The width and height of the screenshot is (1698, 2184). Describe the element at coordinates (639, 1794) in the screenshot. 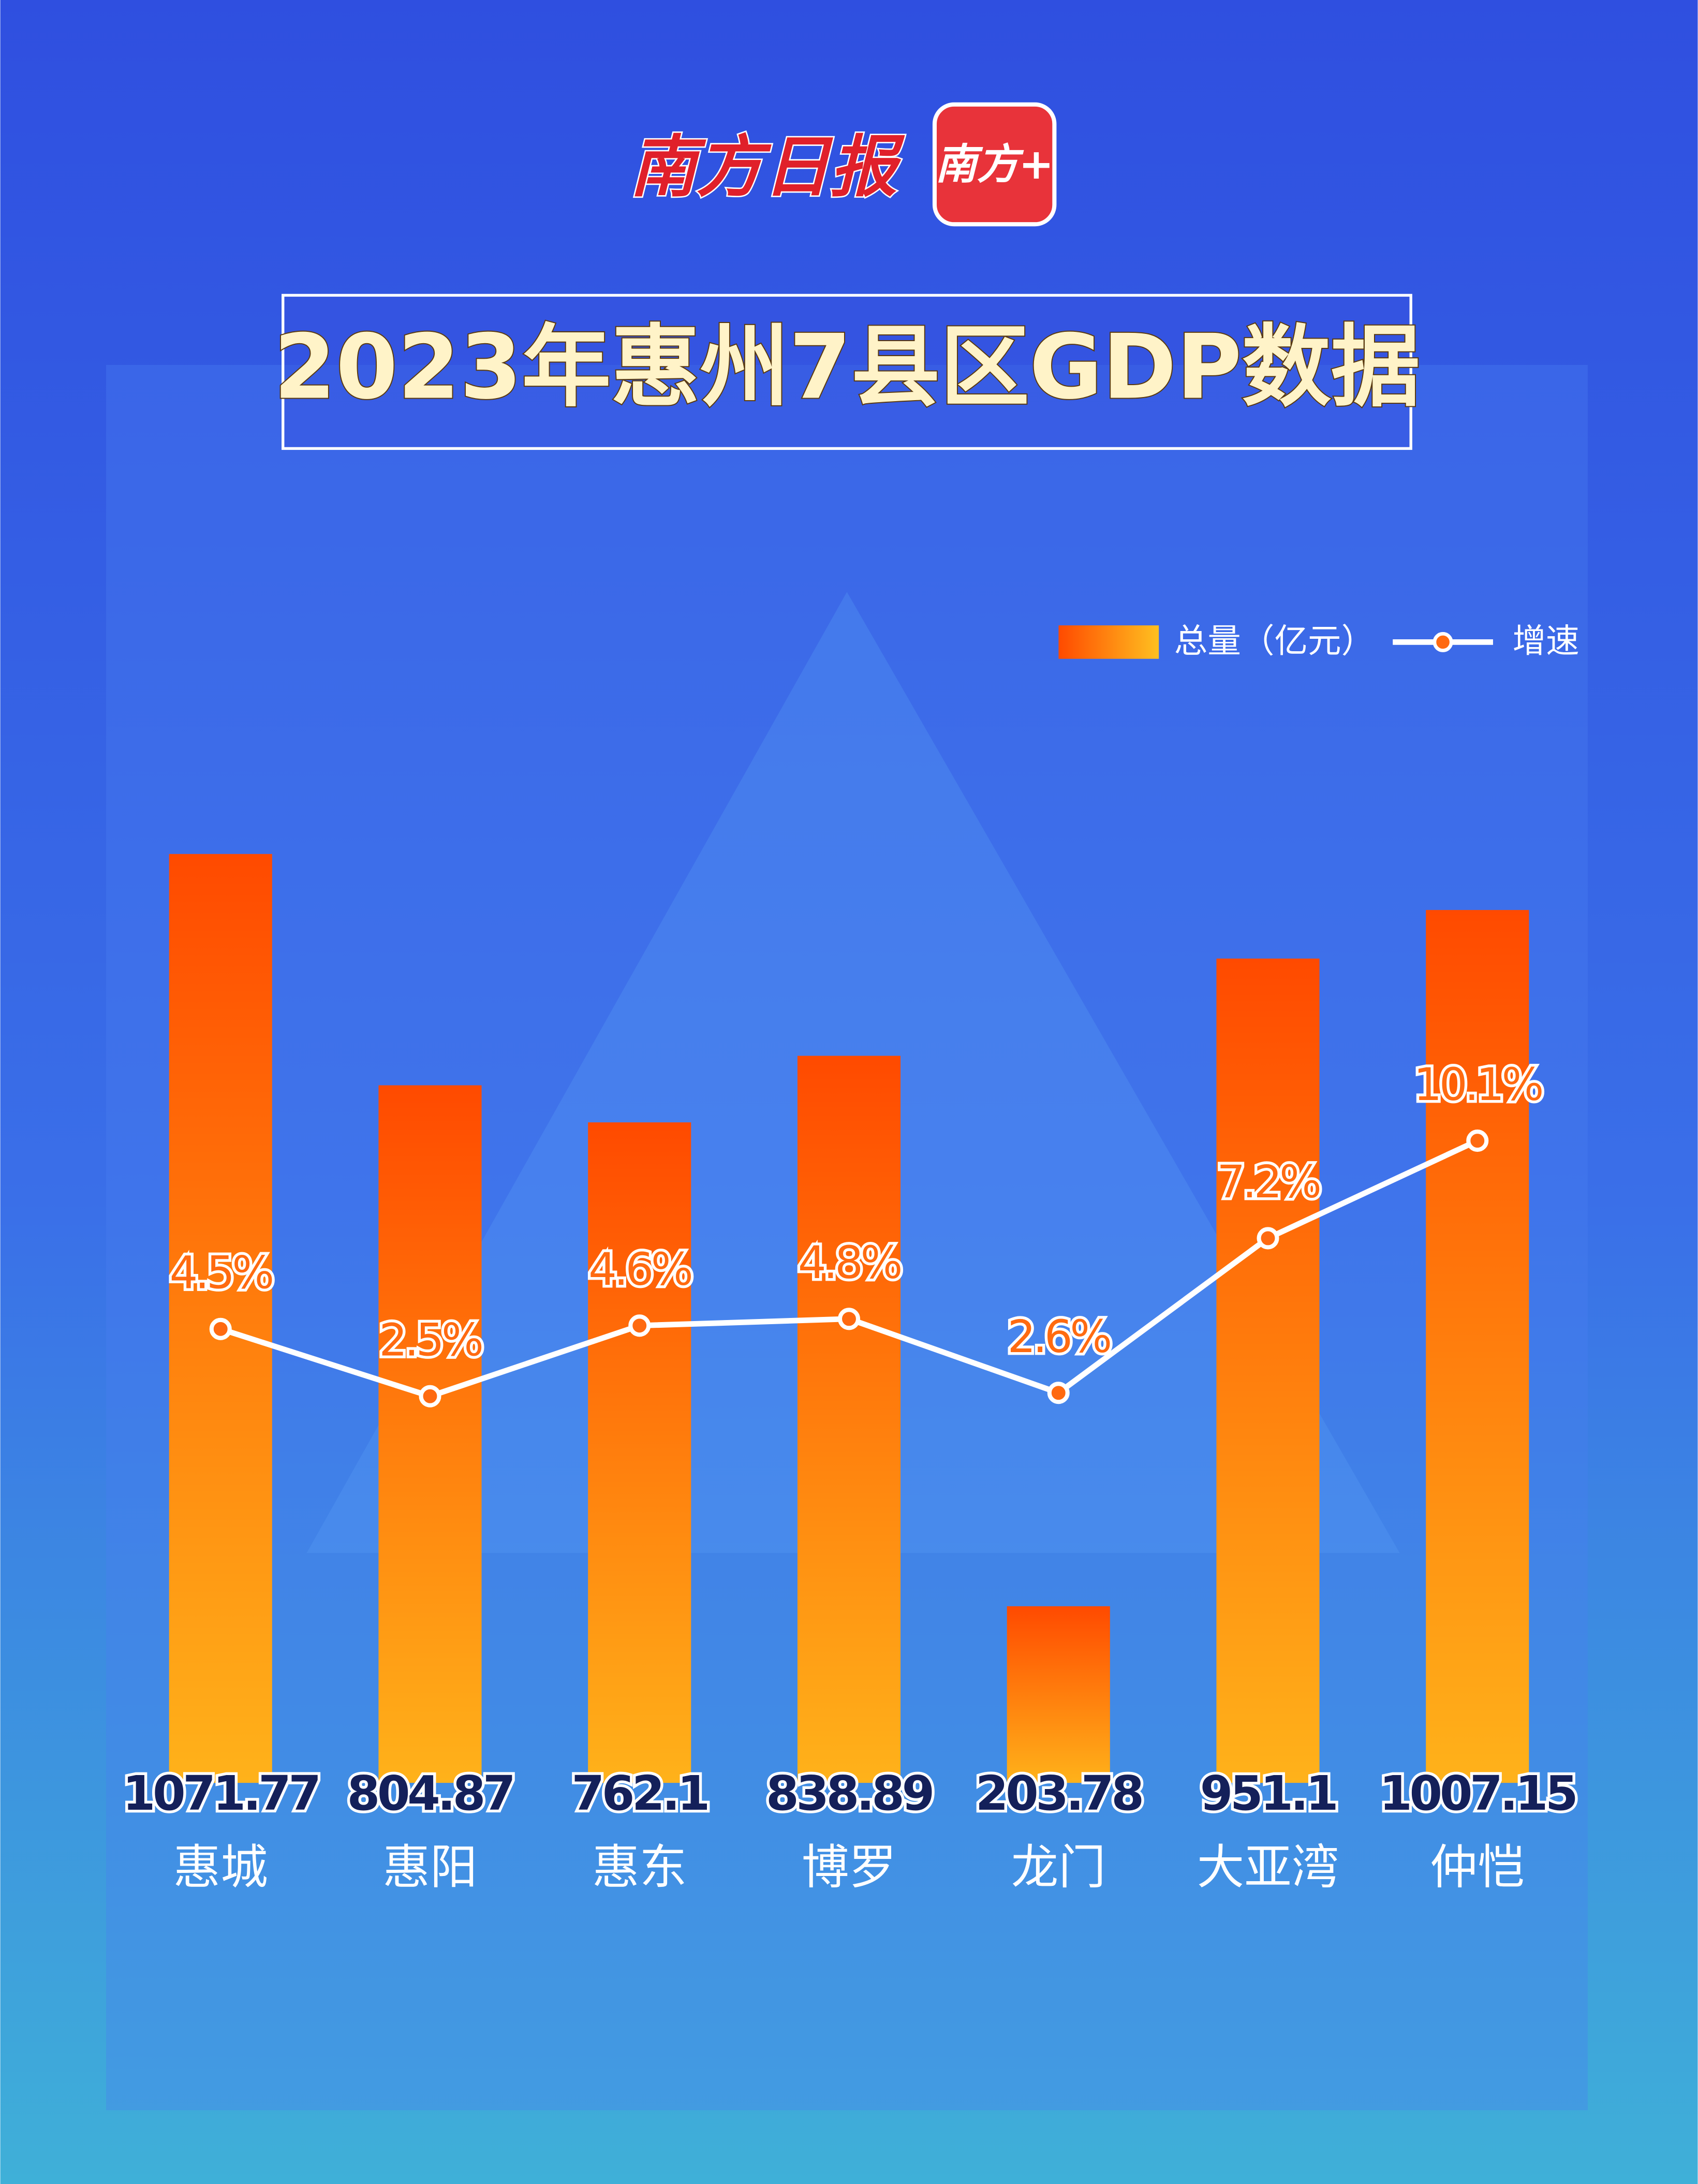

I see `bar-value-label: 762.1` at that location.